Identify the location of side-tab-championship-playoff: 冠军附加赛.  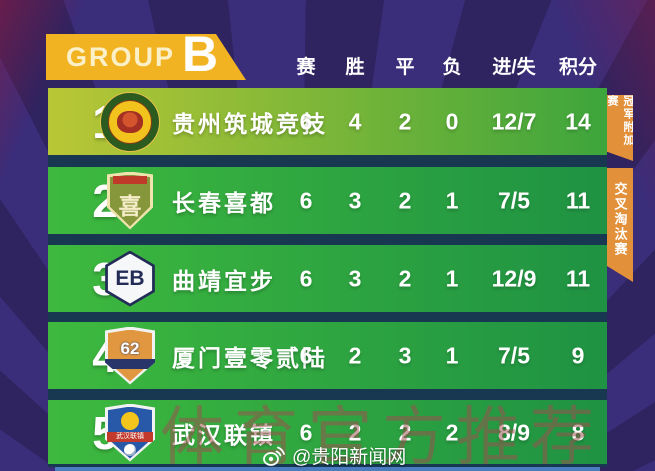
(620, 128).